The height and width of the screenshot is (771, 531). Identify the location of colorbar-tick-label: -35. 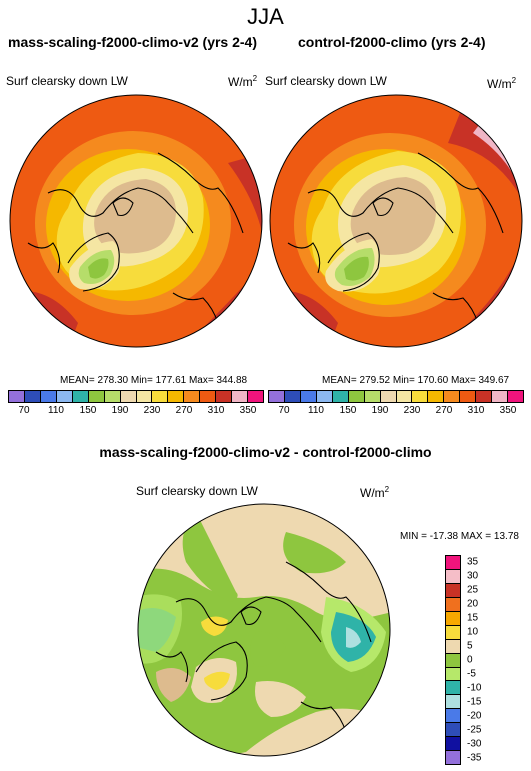
(474, 758).